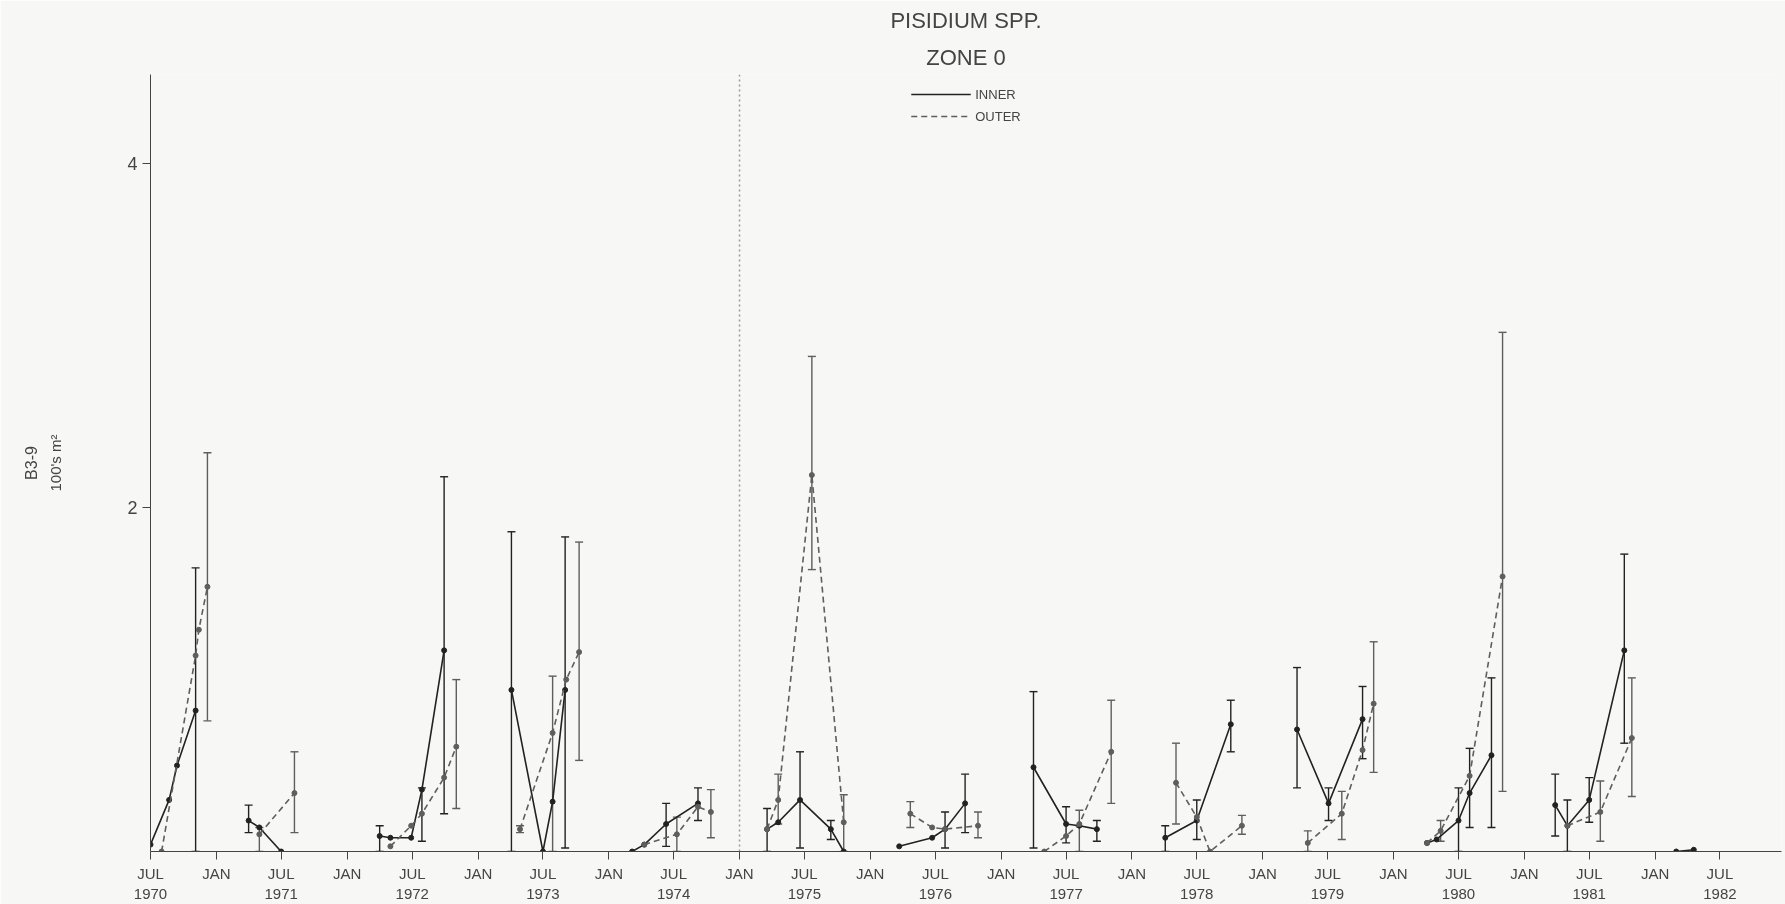 Image resolution: width=1785 pixels, height=904 pixels. I want to click on text: B3-9, so click(31, 463).